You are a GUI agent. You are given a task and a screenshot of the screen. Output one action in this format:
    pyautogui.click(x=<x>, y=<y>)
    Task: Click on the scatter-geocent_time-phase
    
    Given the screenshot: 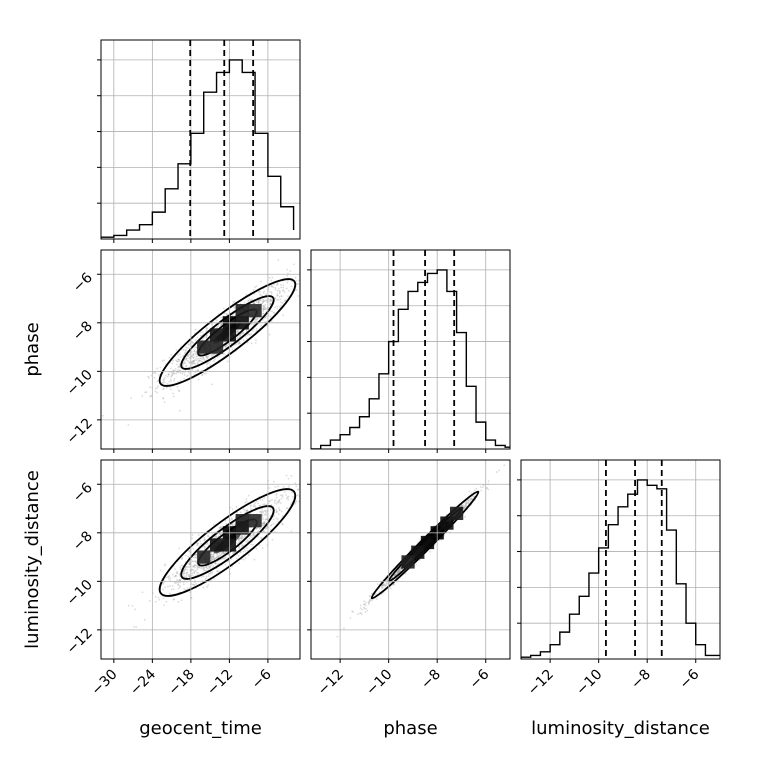 What is the action you would take?
    pyautogui.click(x=201, y=342)
    